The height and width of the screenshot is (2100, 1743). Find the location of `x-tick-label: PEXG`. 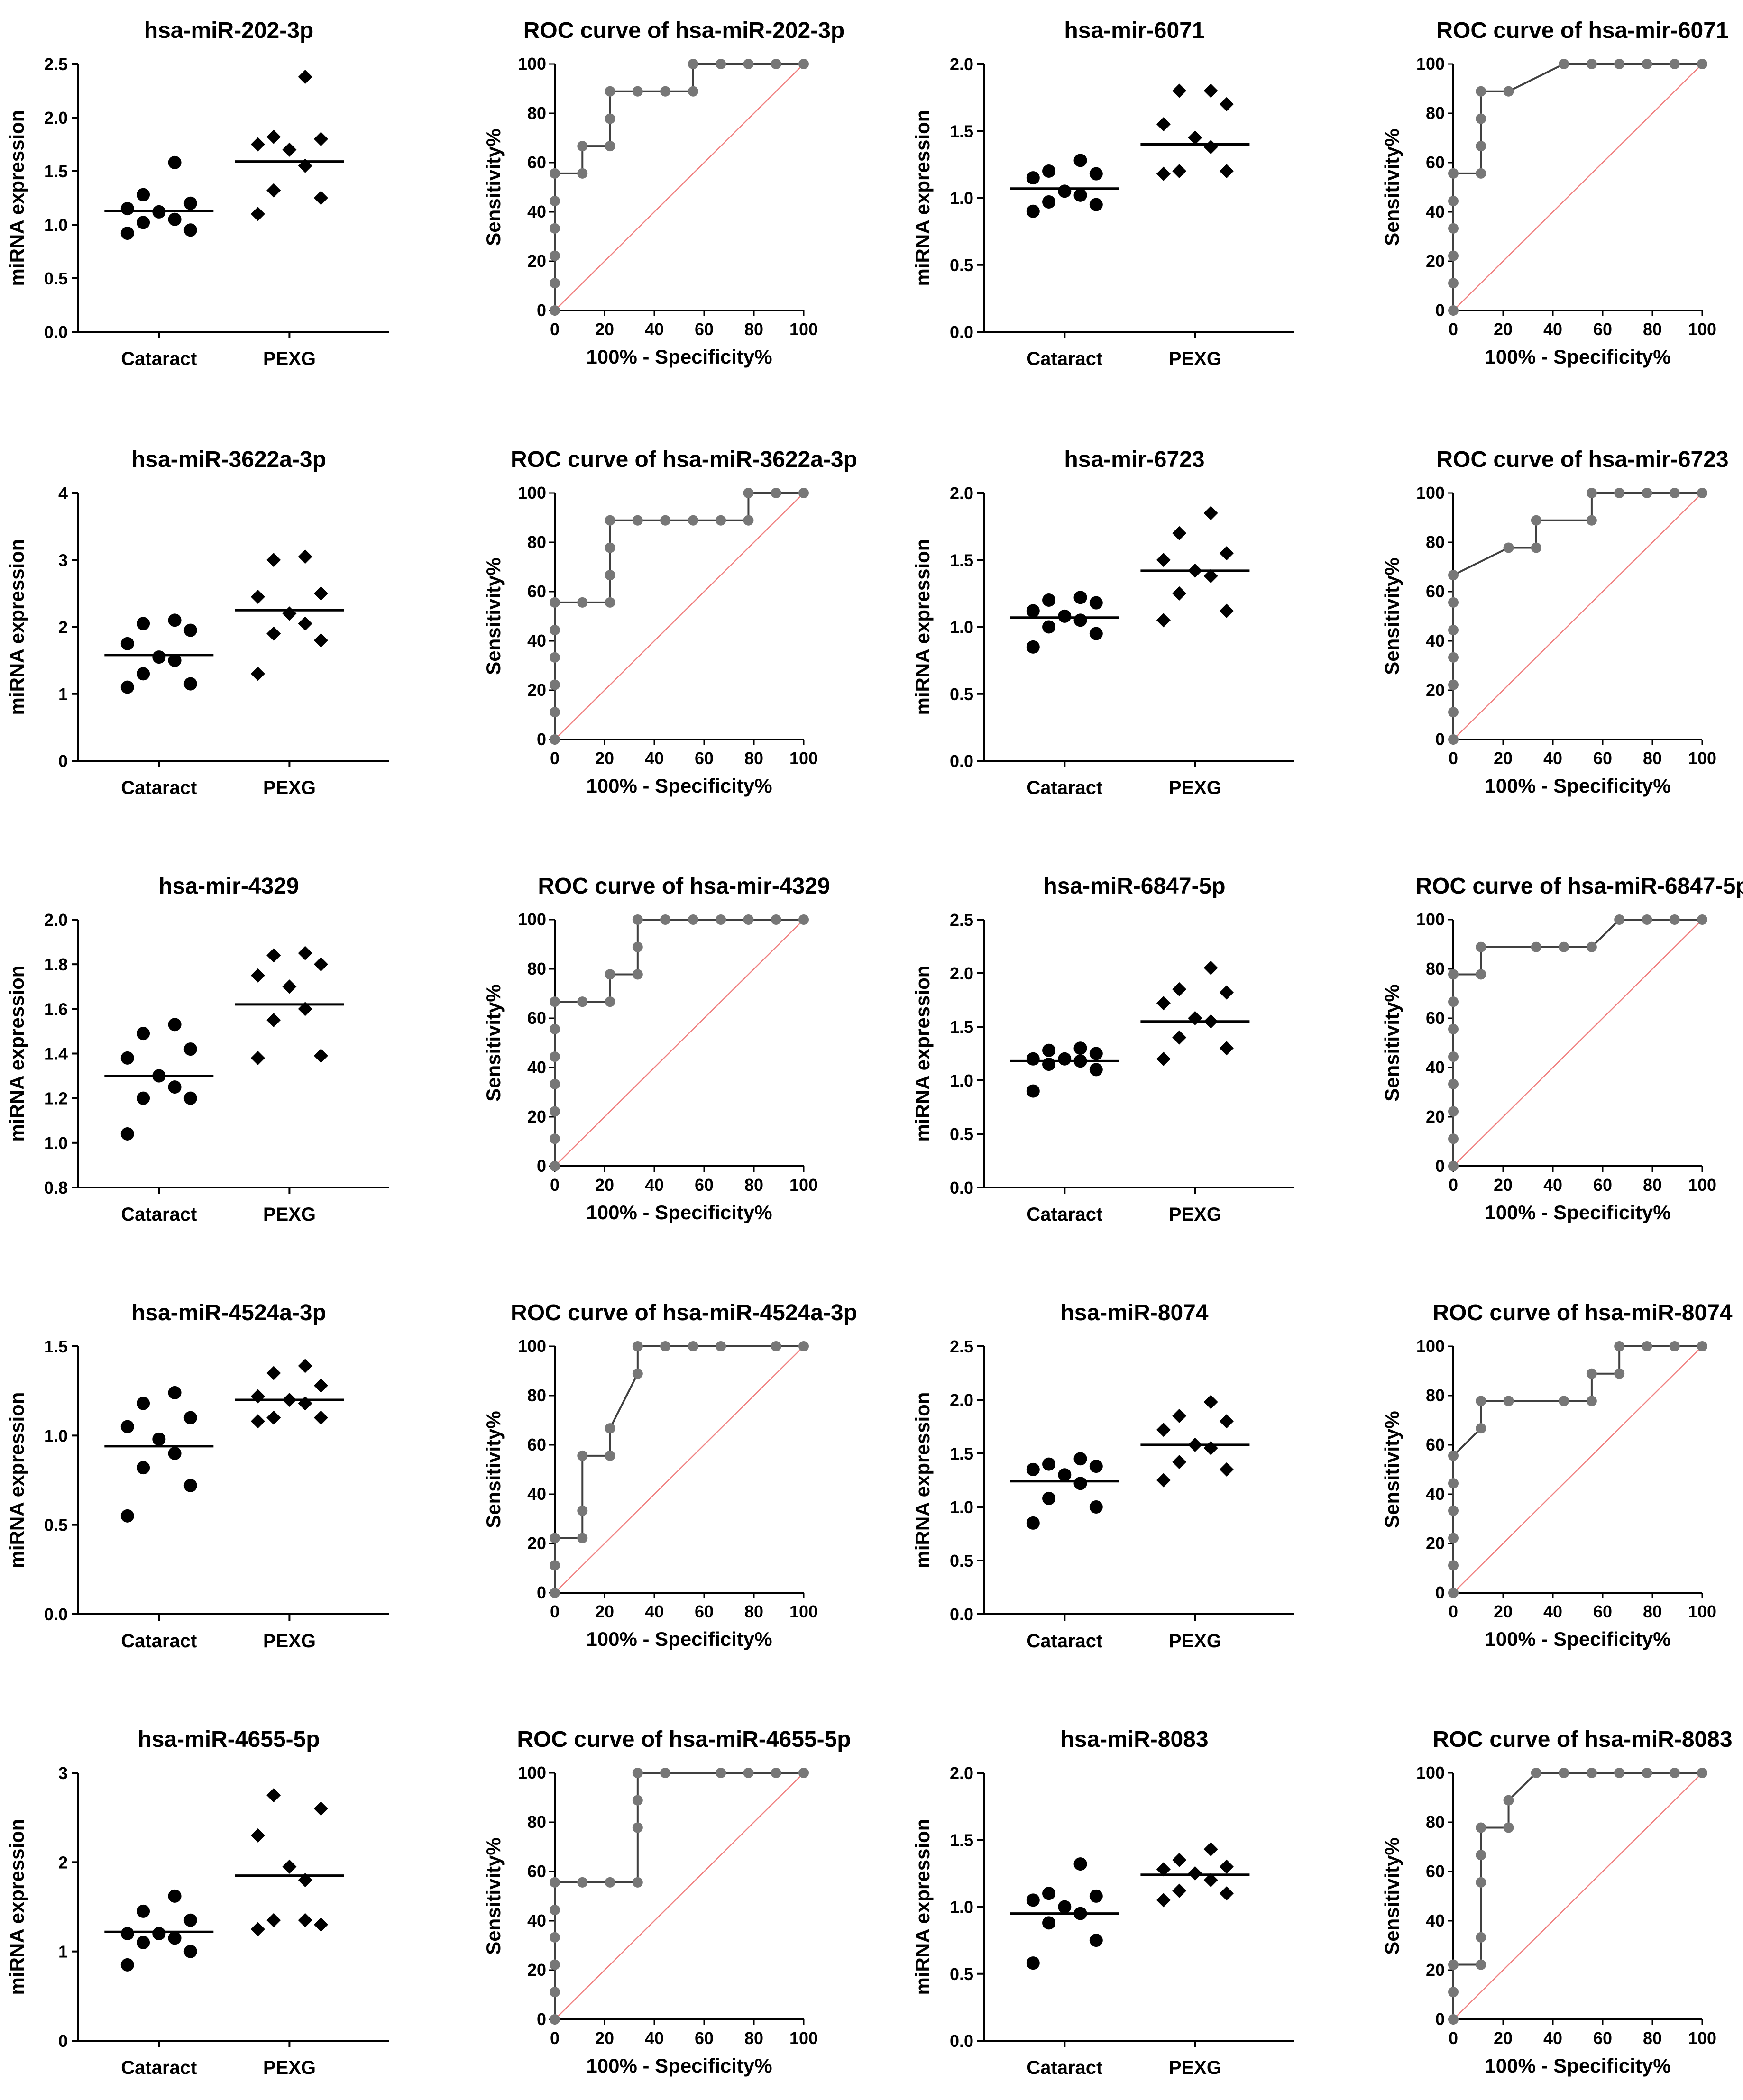

x-tick-label: PEXG is located at coordinates (1195, 787).